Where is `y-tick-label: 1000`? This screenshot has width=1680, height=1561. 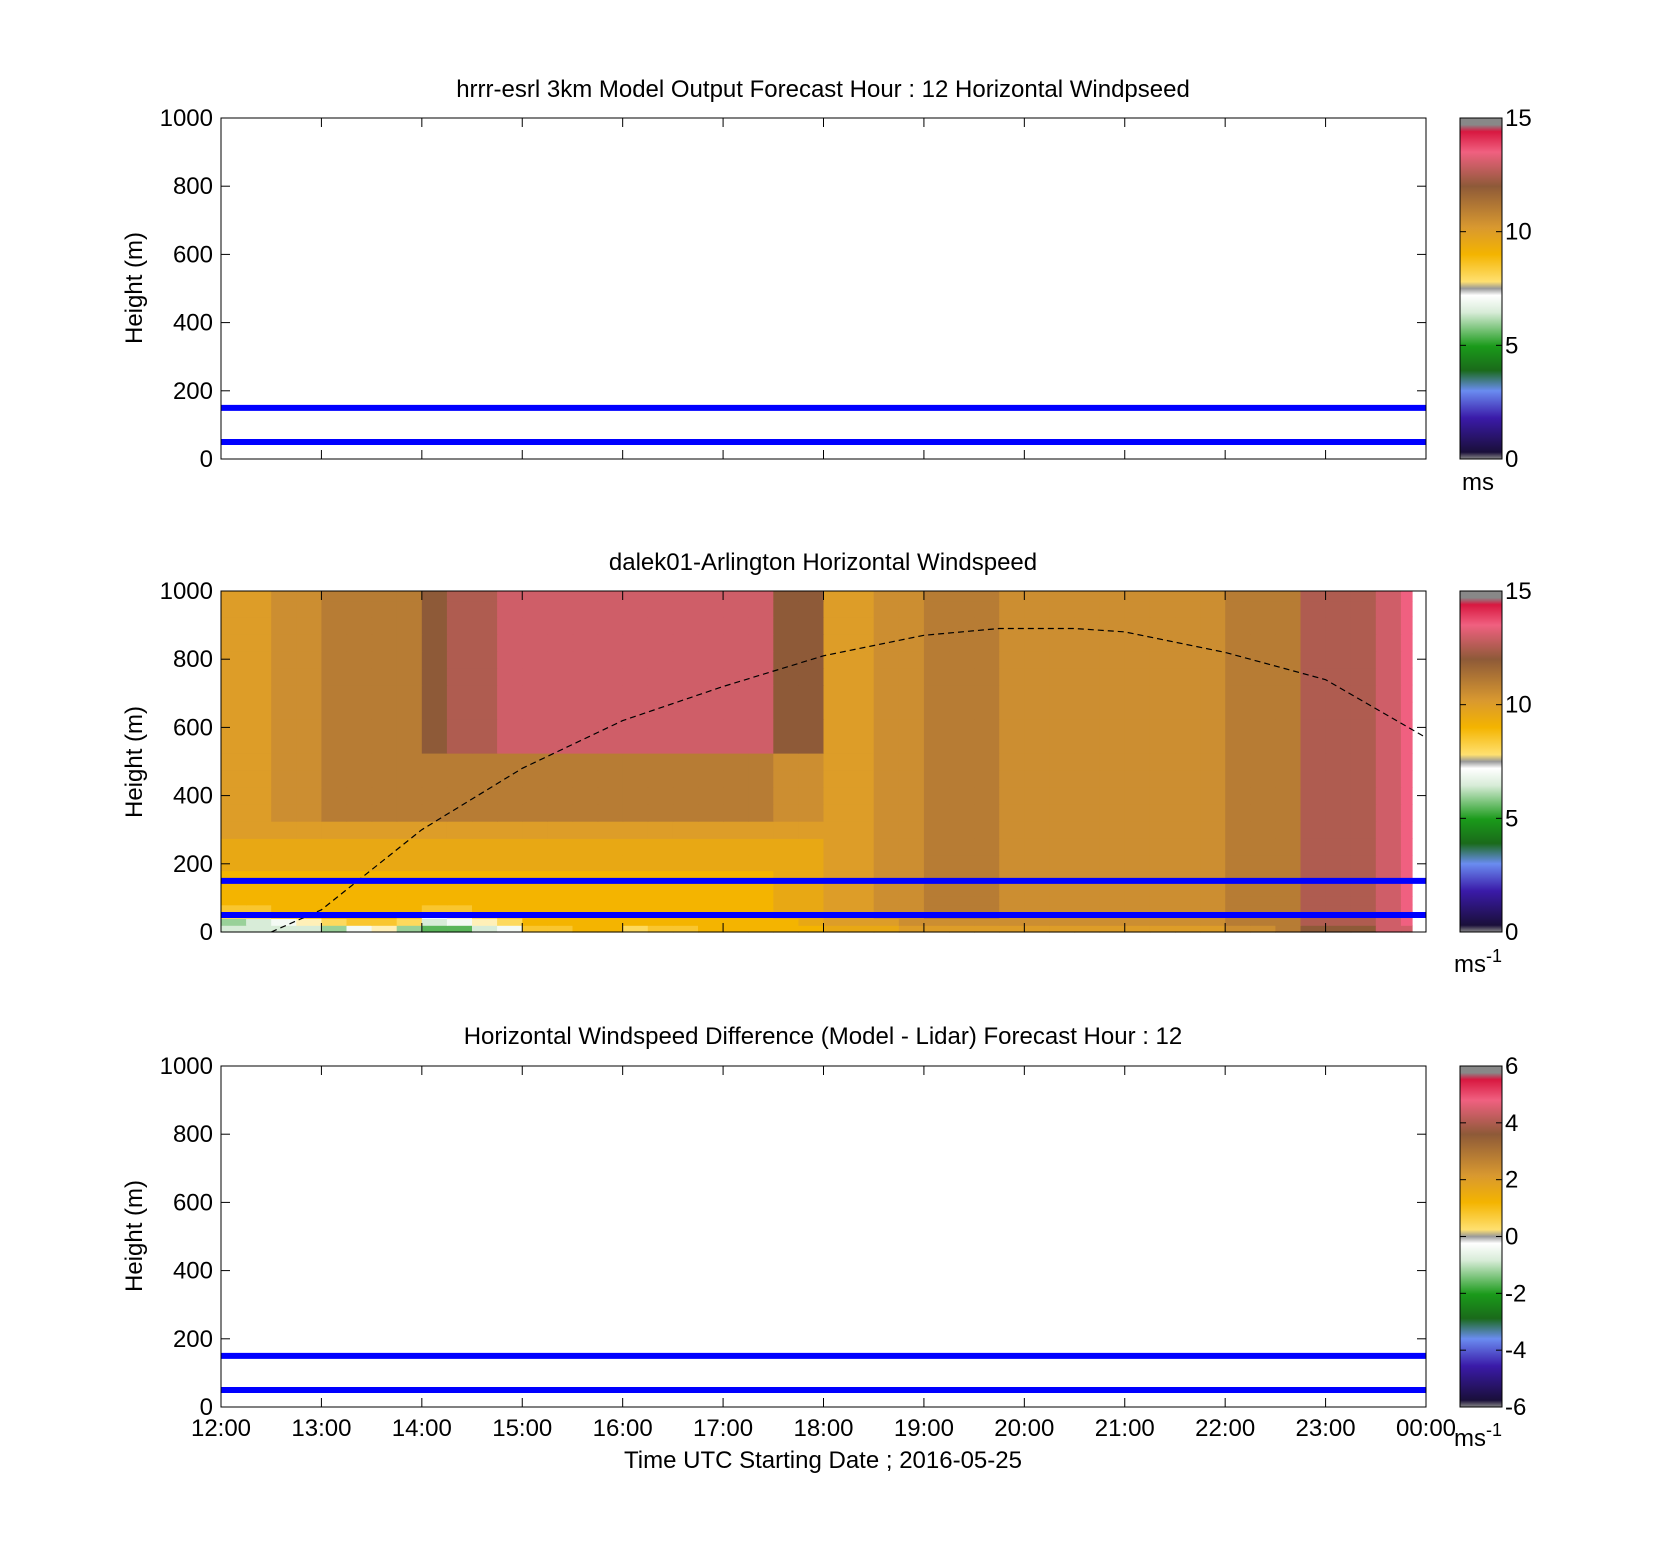 y-tick-label: 1000 is located at coordinates (186, 118).